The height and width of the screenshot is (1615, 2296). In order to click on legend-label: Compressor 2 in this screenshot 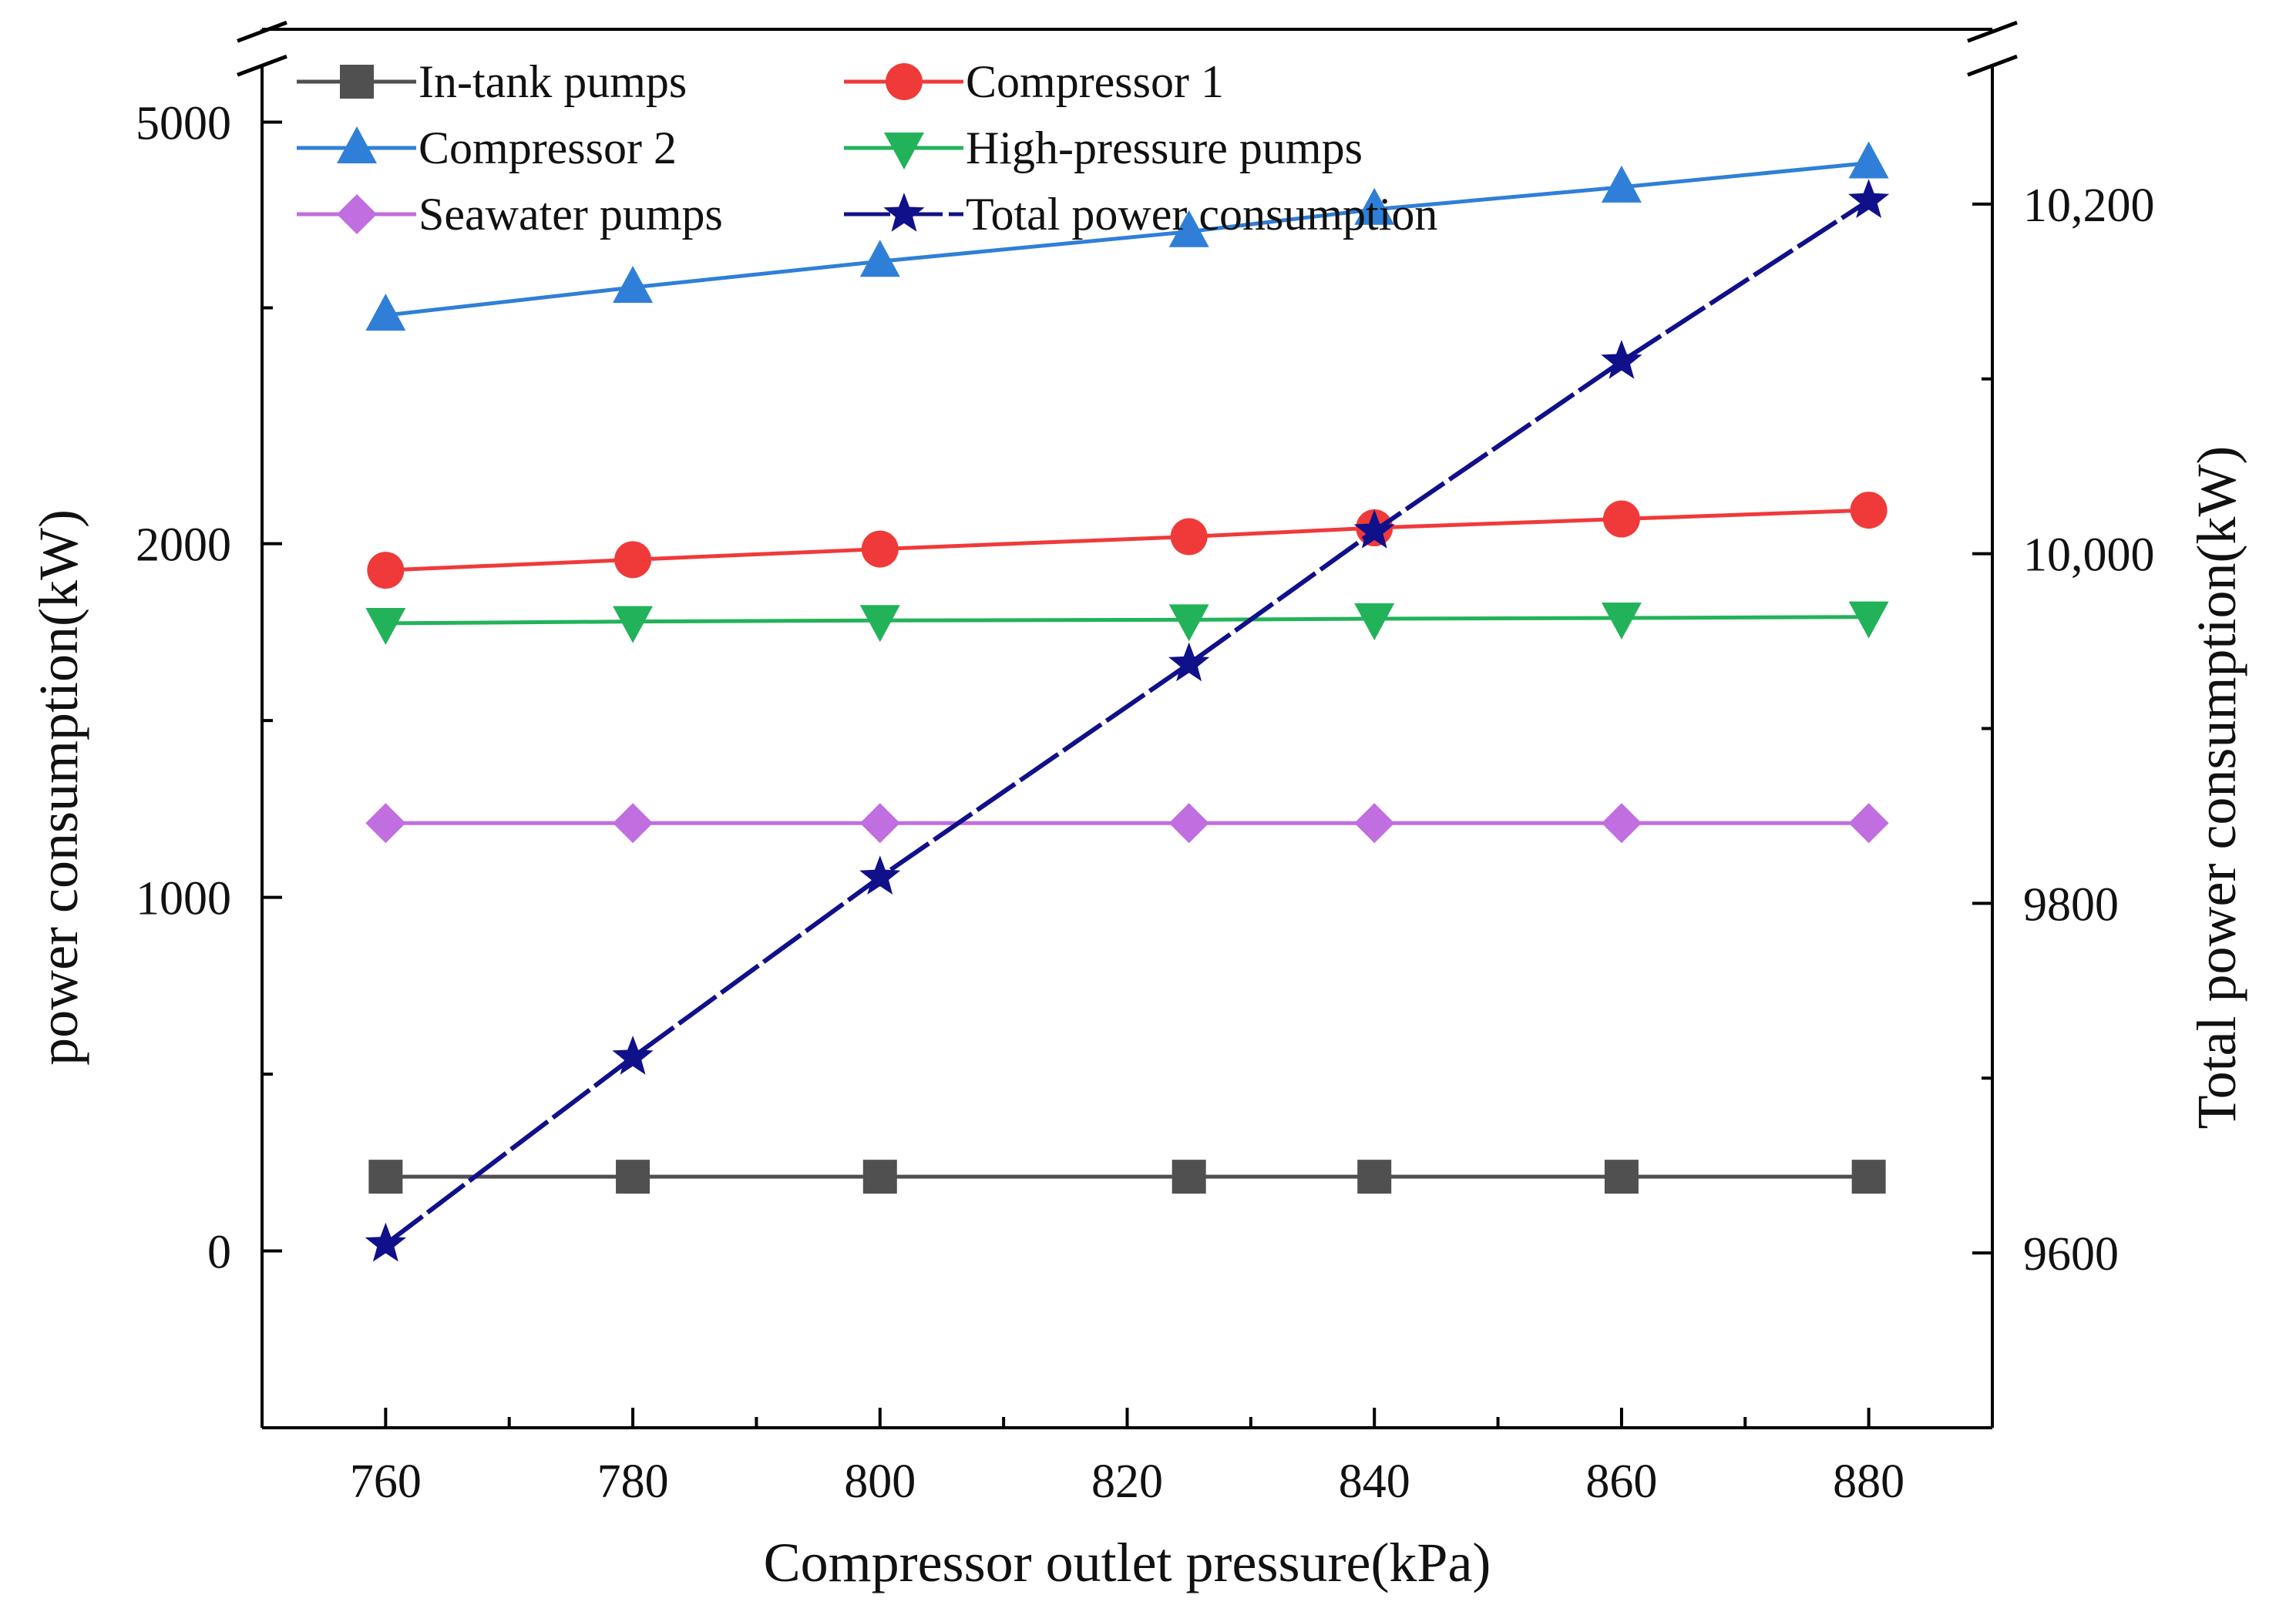, I will do `click(548, 148)`.